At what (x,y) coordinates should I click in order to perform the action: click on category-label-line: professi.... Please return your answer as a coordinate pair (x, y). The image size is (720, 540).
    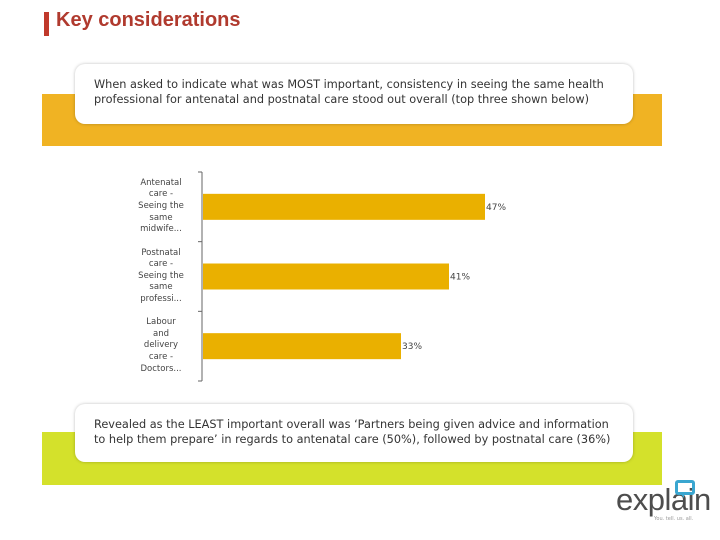
    Looking at the image, I should click on (161, 298).